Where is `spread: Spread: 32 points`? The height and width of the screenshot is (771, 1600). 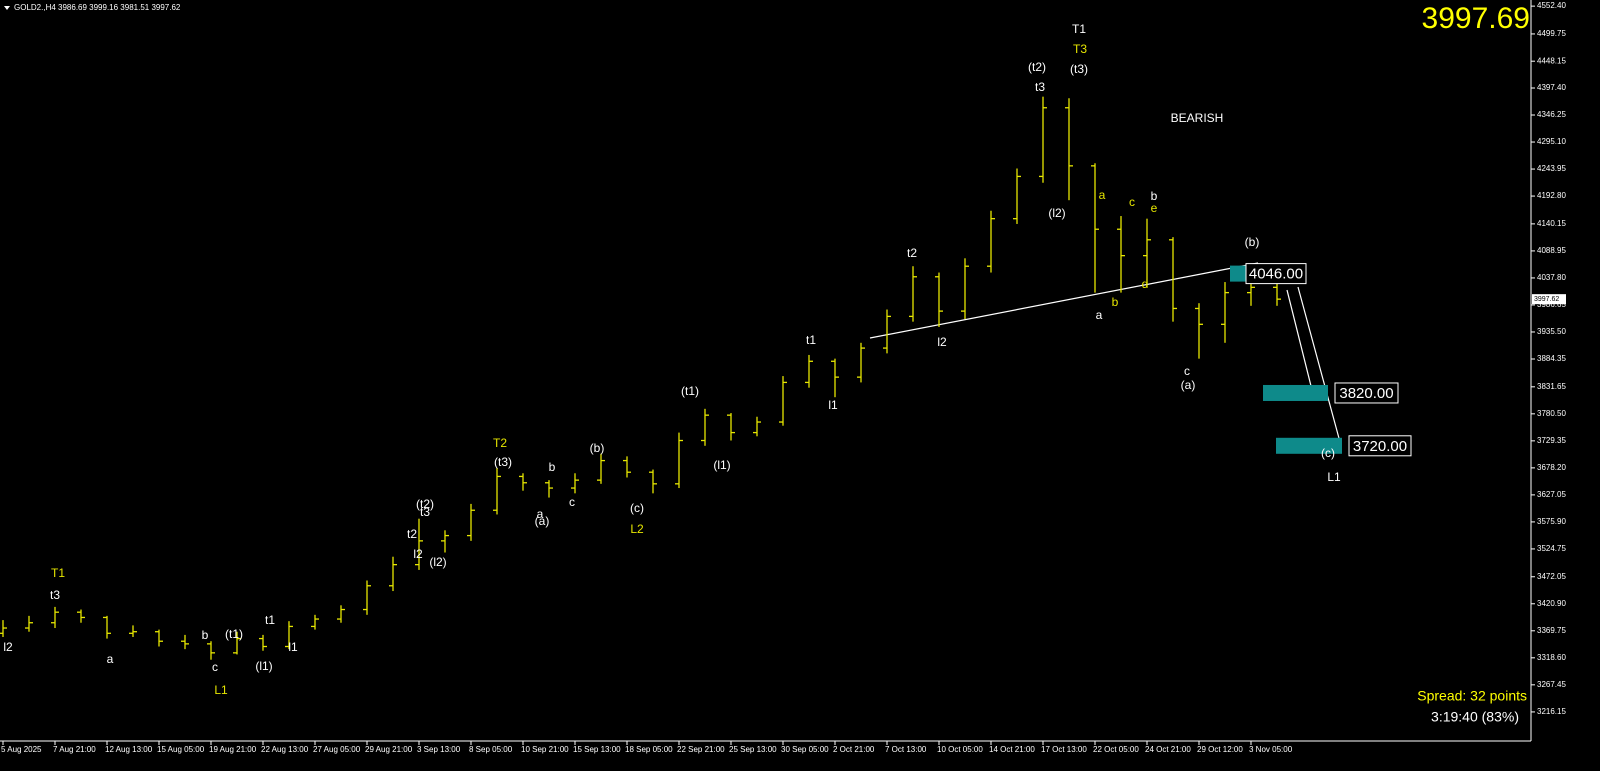 spread: Spread: 32 points is located at coordinates (1472, 696).